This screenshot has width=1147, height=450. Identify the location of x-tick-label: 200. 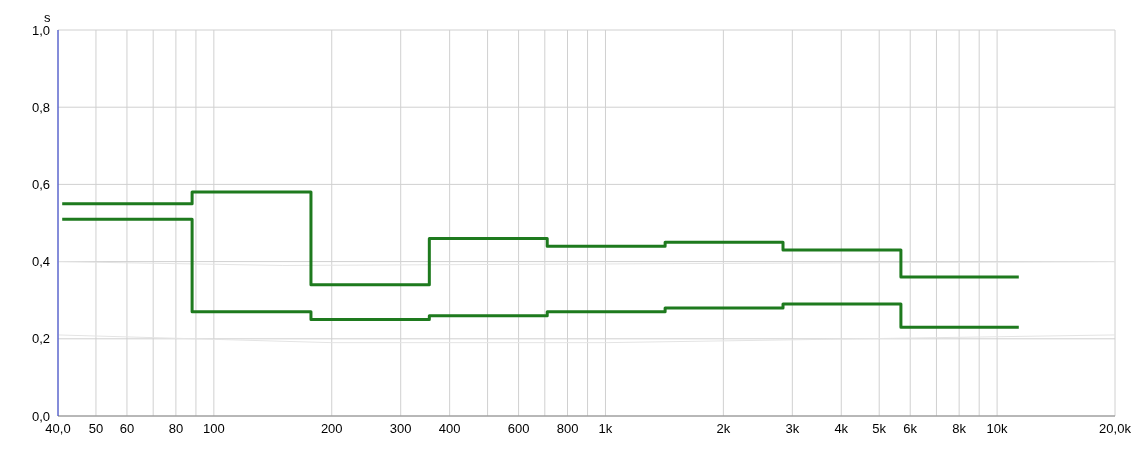
(331, 429).